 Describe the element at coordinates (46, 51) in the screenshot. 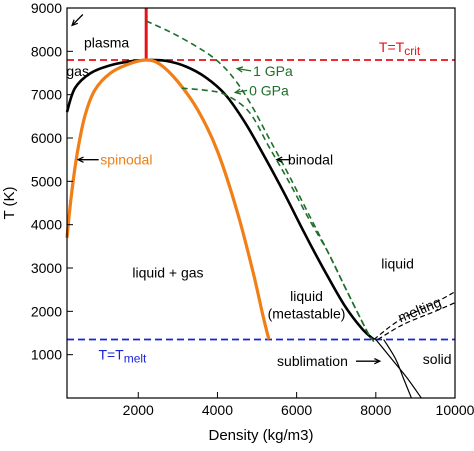

I see `y-tick-label: 8000` at that location.